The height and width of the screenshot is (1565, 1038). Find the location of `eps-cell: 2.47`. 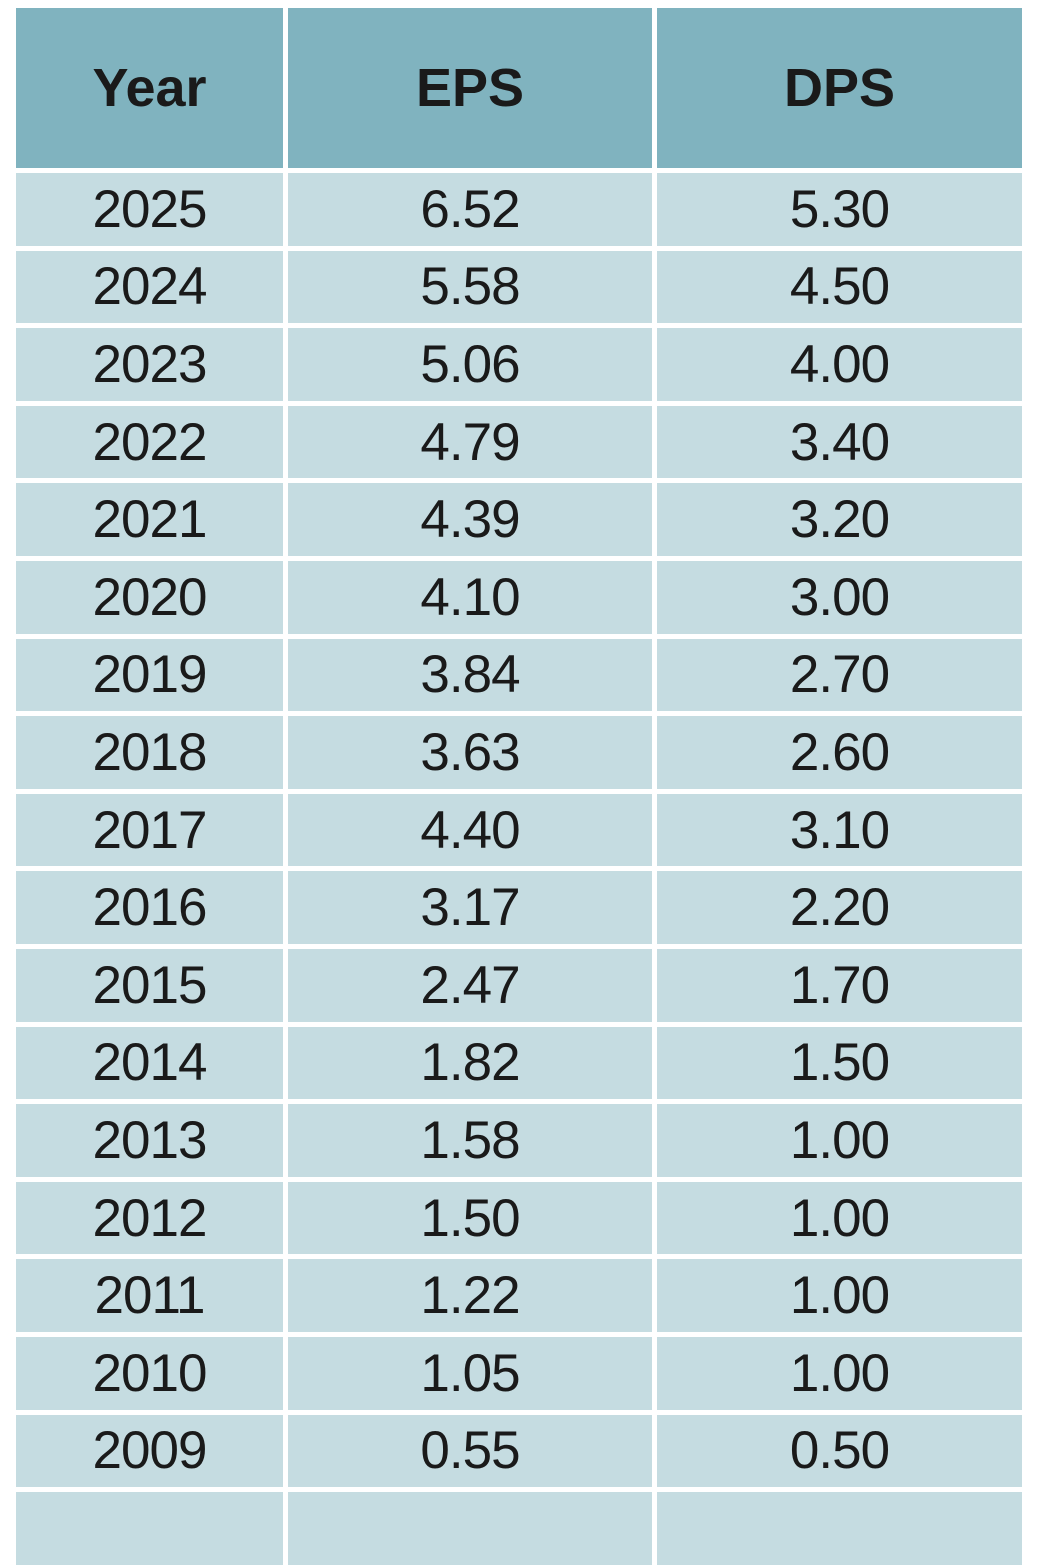

eps-cell: 2.47 is located at coordinates (470, 985).